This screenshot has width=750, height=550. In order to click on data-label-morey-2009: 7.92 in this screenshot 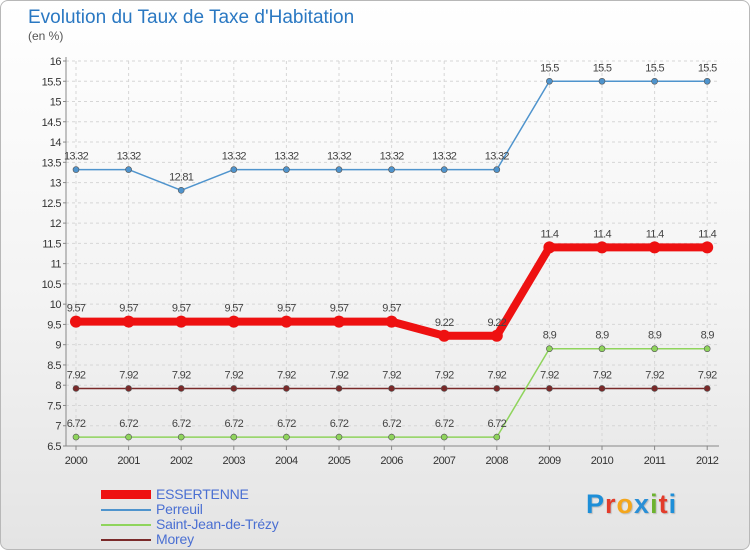, I will do `click(549, 375)`.